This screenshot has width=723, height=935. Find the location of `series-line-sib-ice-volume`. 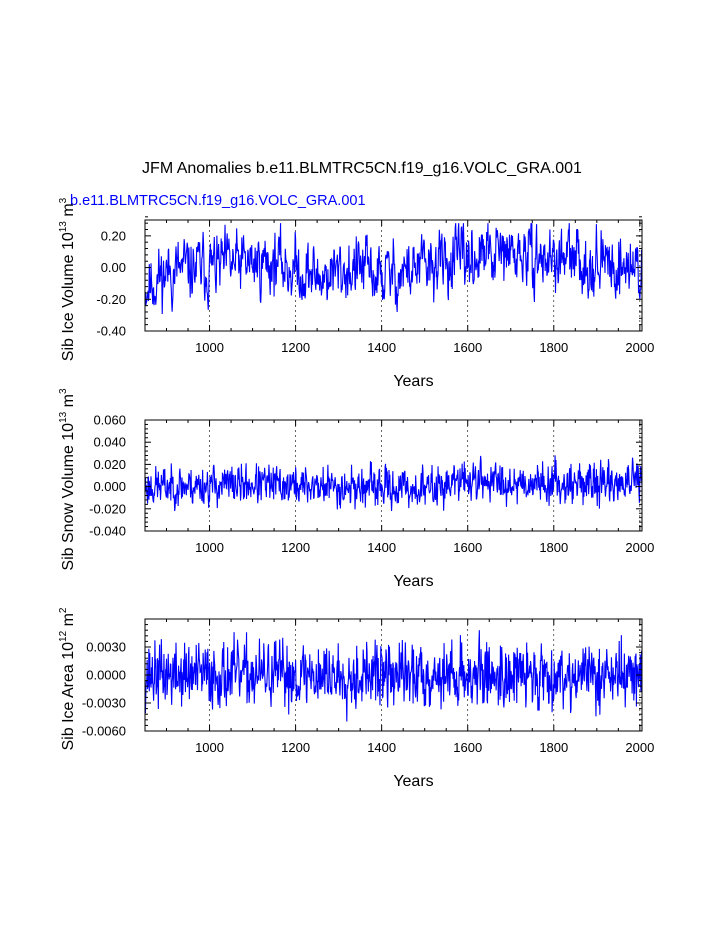

series-line-sib-ice-volume is located at coordinates (393, 269).